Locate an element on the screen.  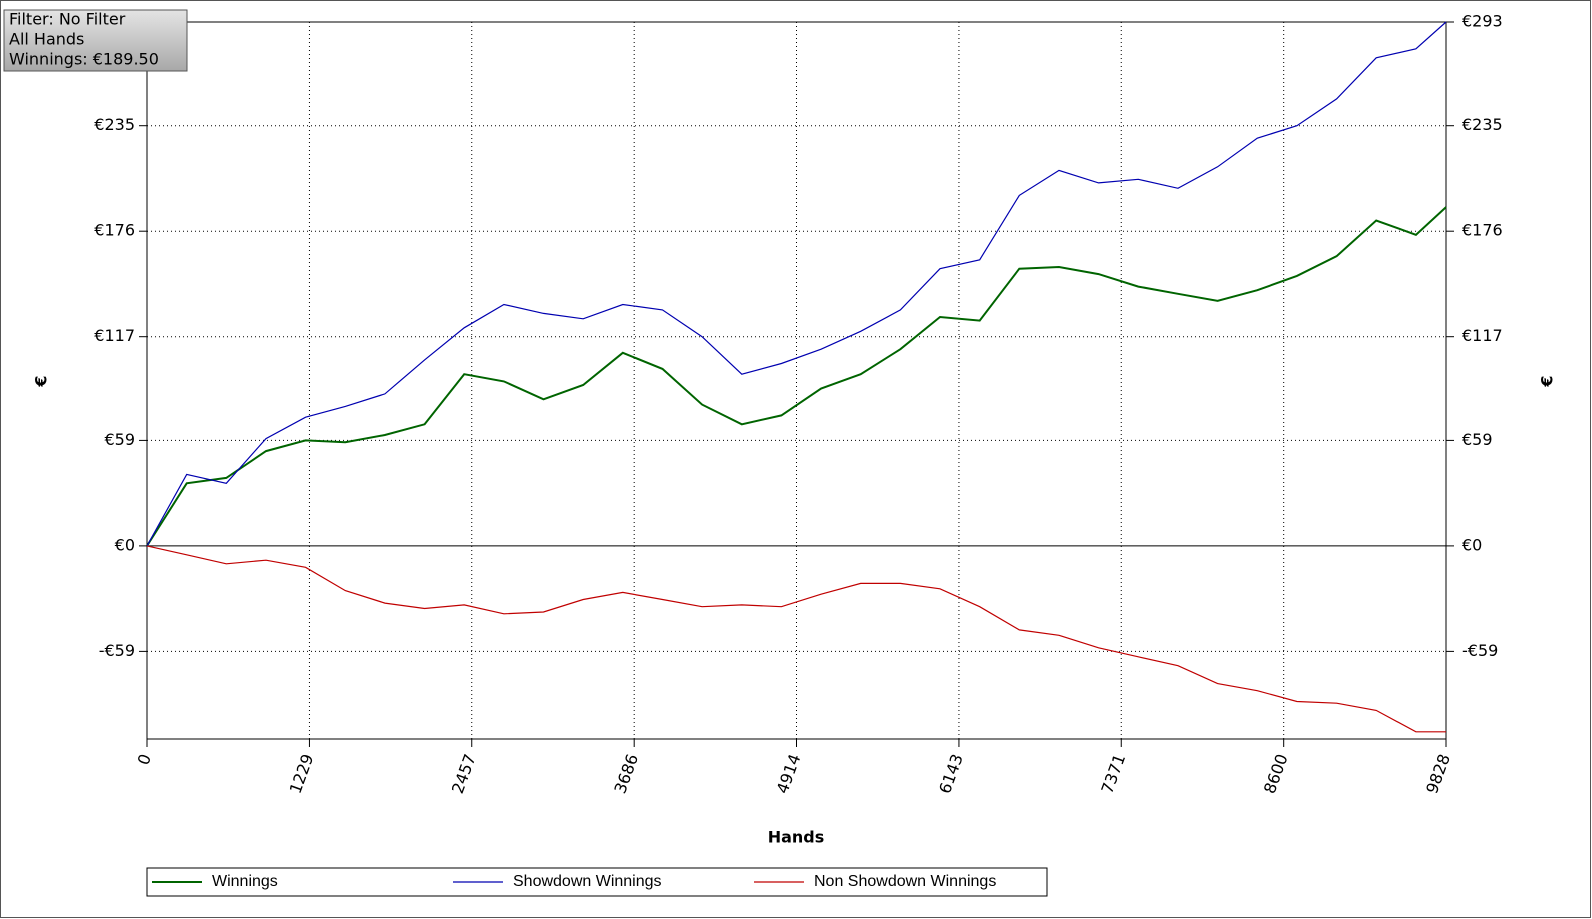
y2-tick-label: €293 is located at coordinates (1482, 21).